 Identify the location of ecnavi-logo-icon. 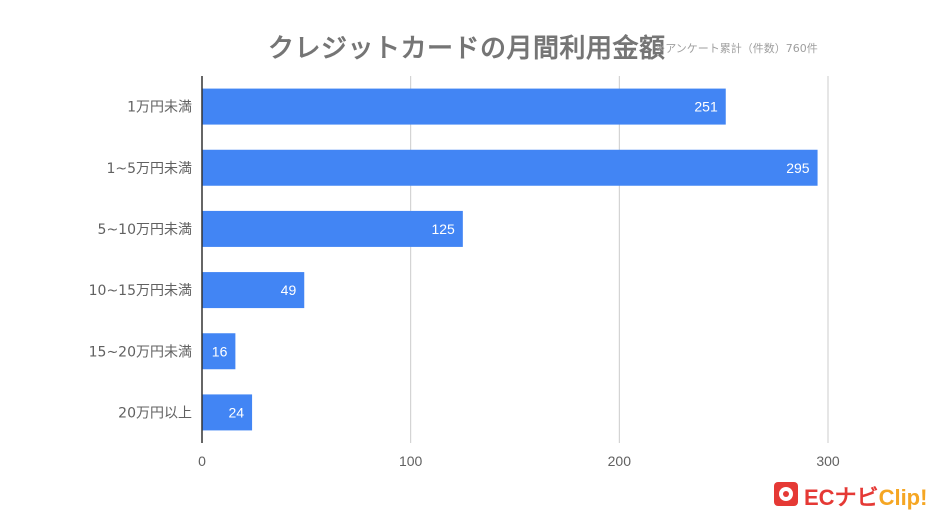
(786, 494).